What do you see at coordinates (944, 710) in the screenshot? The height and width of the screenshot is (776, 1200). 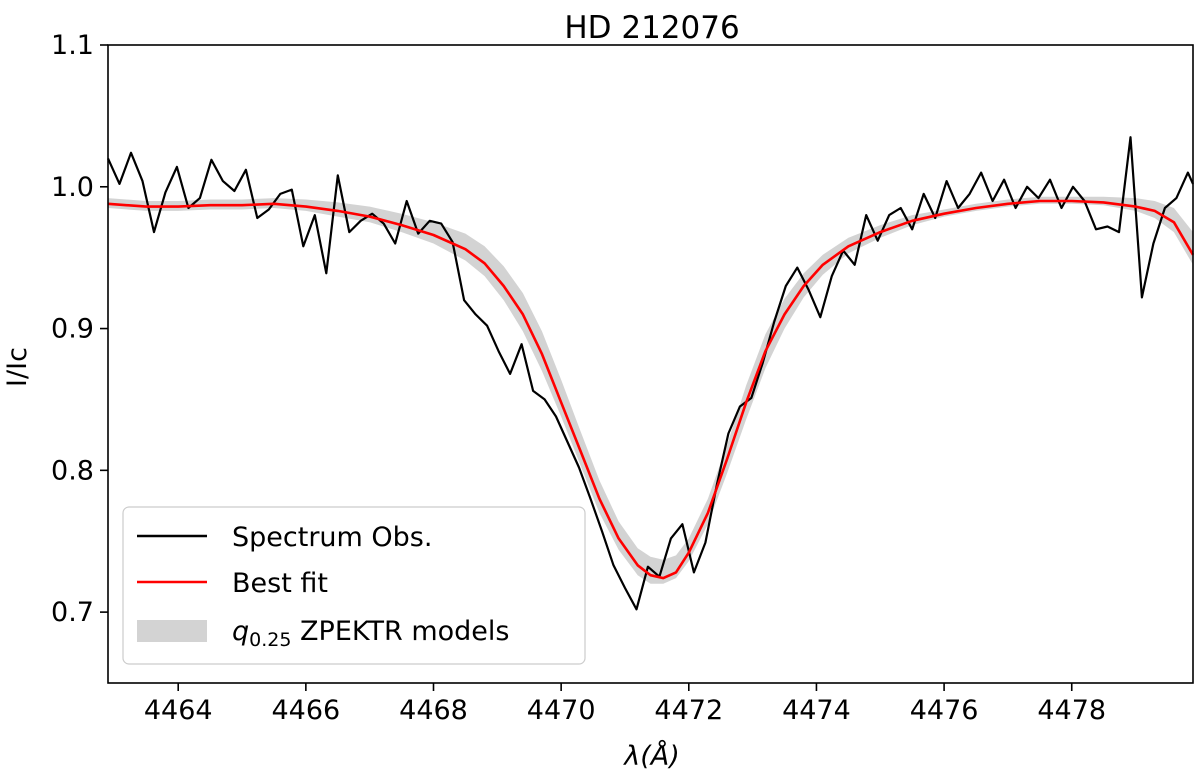 I see `x-tick-label: 4476` at bounding box center [944, 710].